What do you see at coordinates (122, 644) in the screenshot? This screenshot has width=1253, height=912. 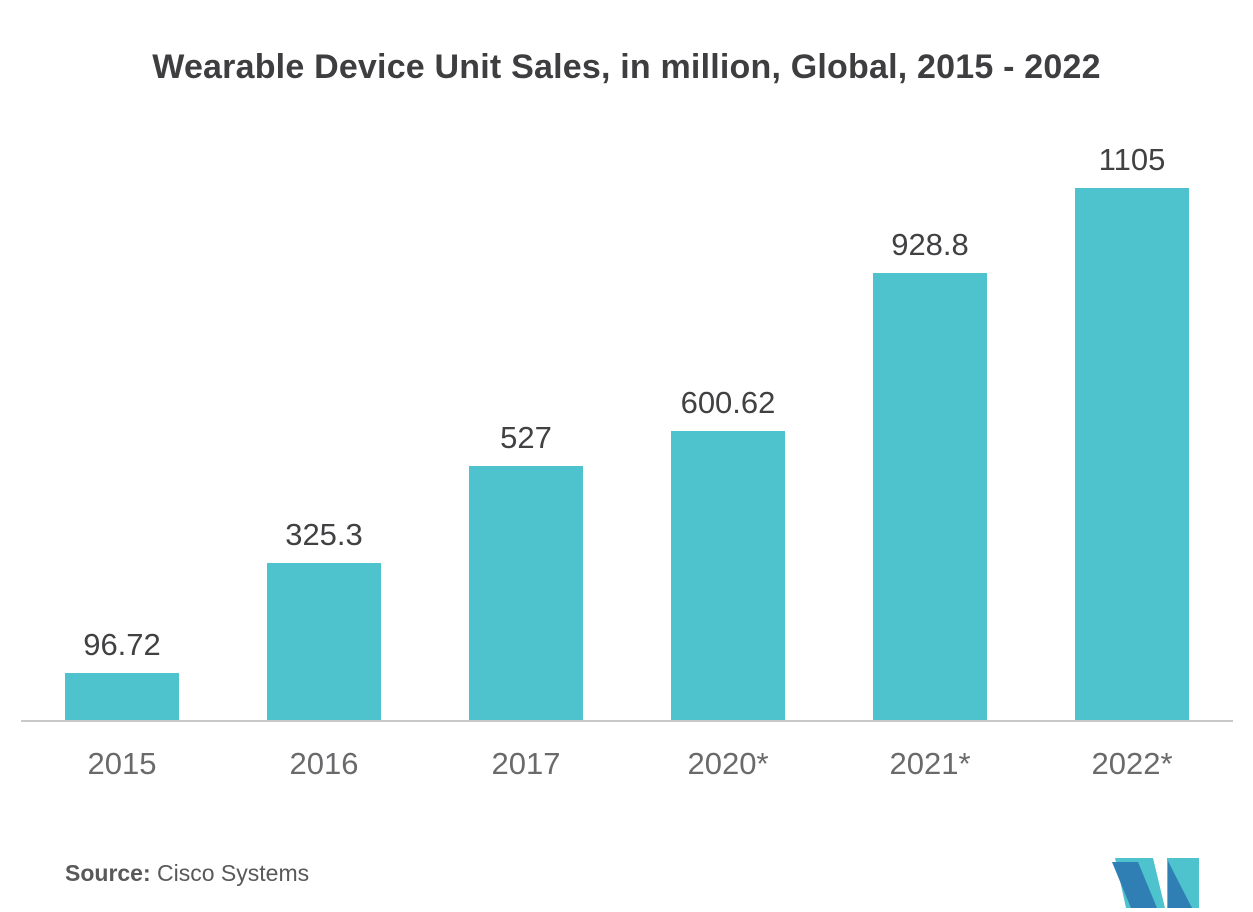 I see `bar-value-label: 96.72` at bounding box center [122, 644].